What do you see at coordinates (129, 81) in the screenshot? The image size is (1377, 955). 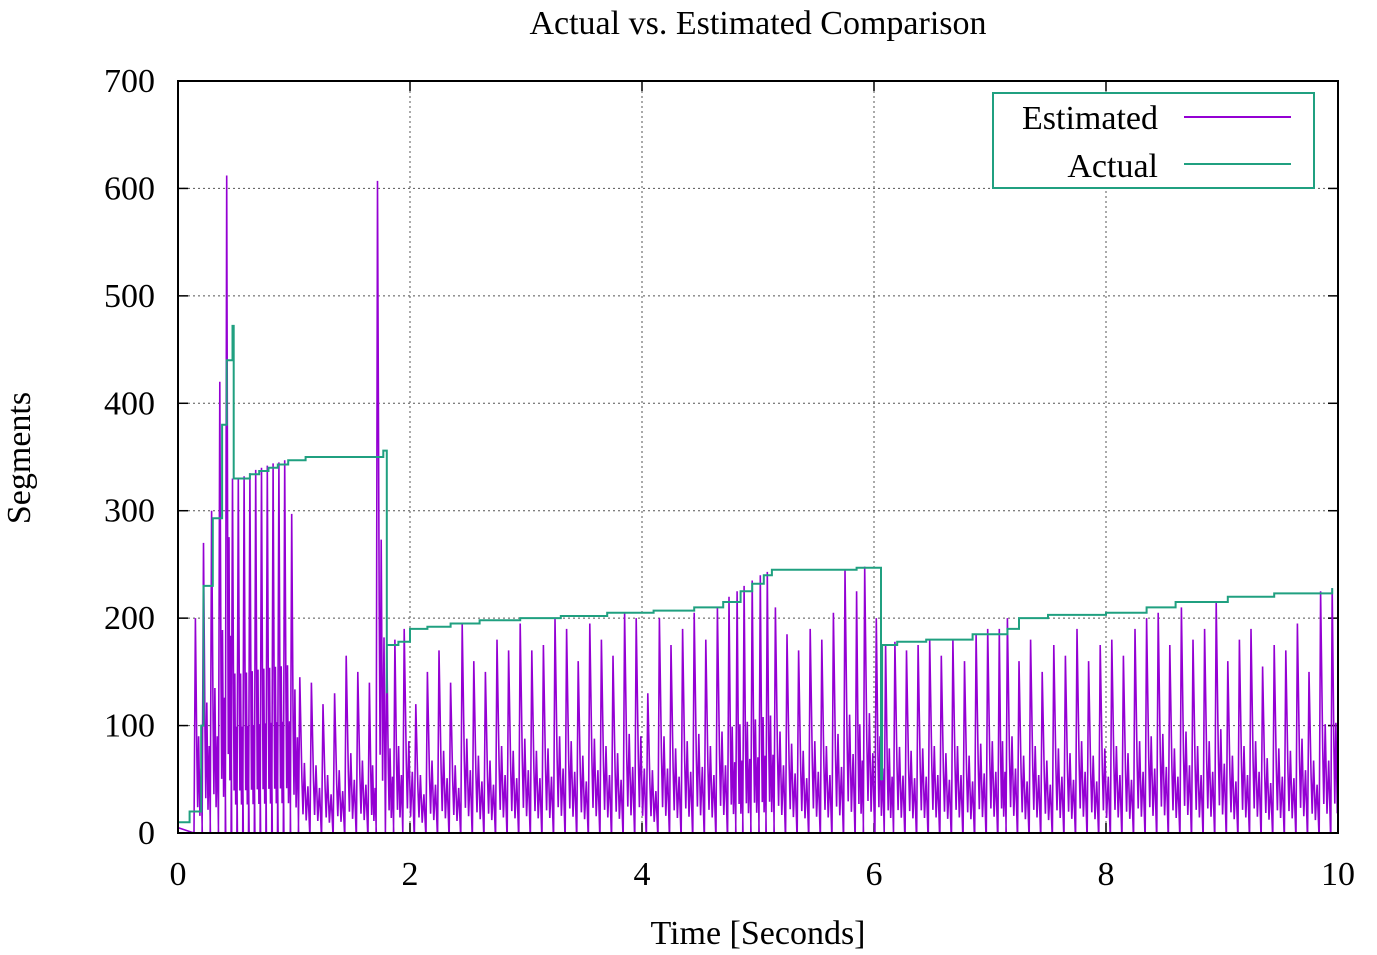 I see `y-tick-label: 700` at bounding box center [129, 81].